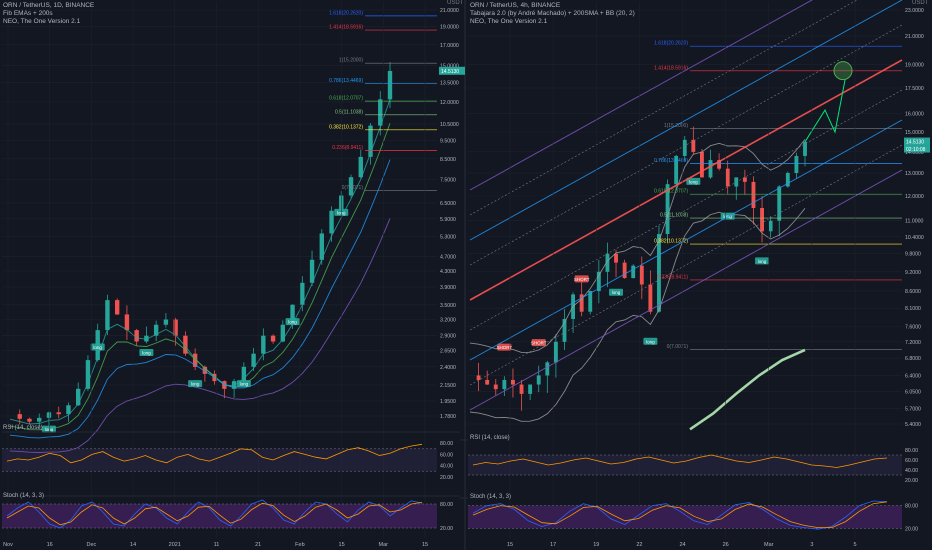 This screenshot has height=550, width=932. I want to click on left-rsi-label: RSI (14, close), so click(23, 428).